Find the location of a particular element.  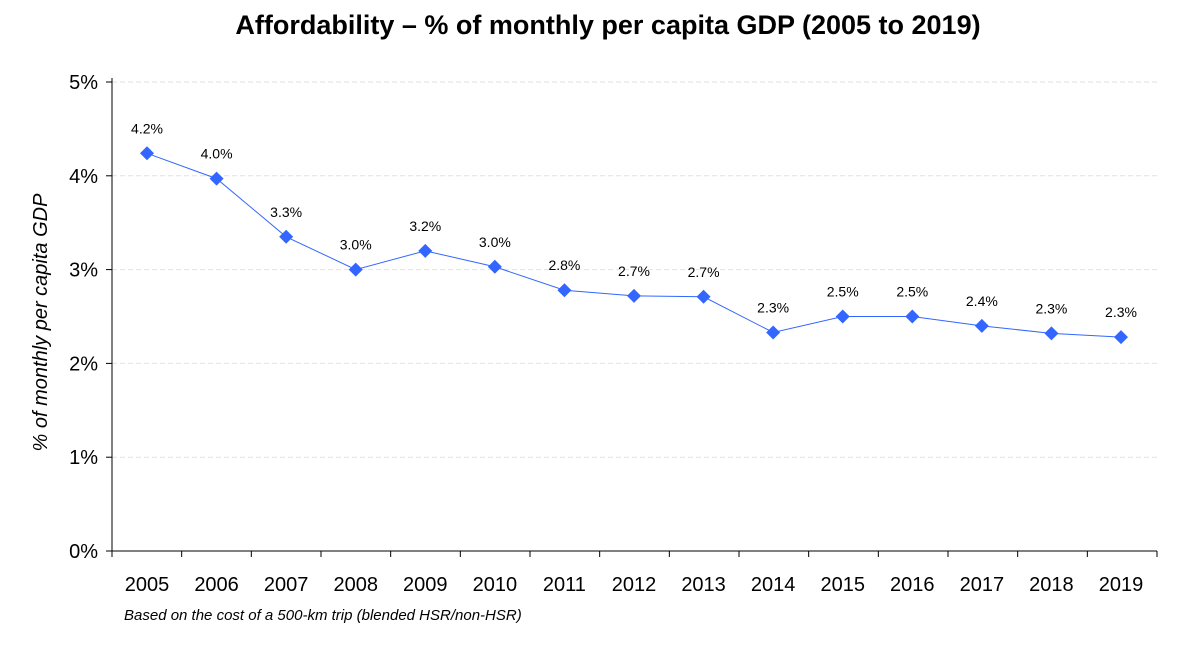

data-label: 3.3% is located at coordinates (286, 212).